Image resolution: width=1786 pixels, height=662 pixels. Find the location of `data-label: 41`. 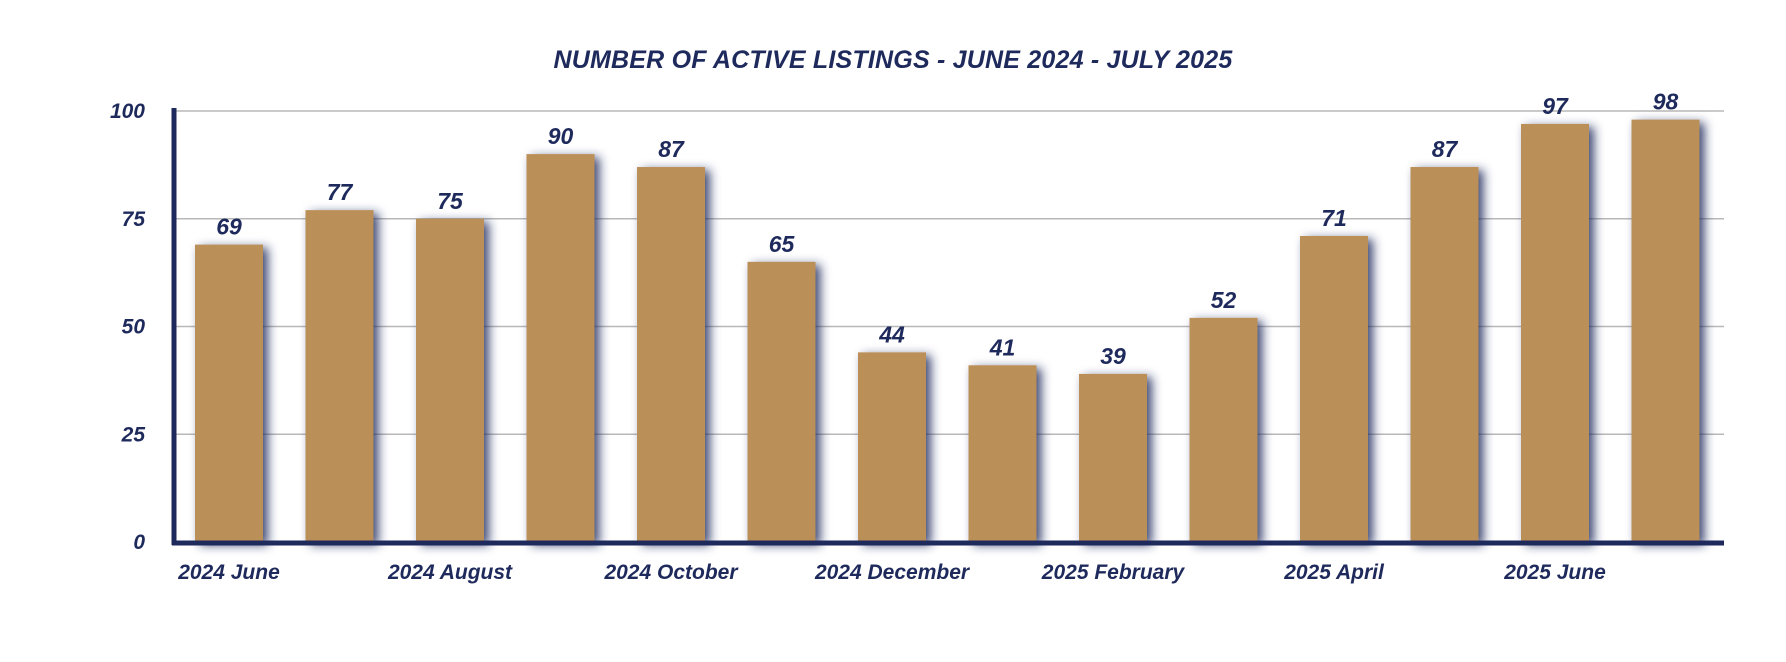

data-label: 41 is located at coordinates (1002, 347).